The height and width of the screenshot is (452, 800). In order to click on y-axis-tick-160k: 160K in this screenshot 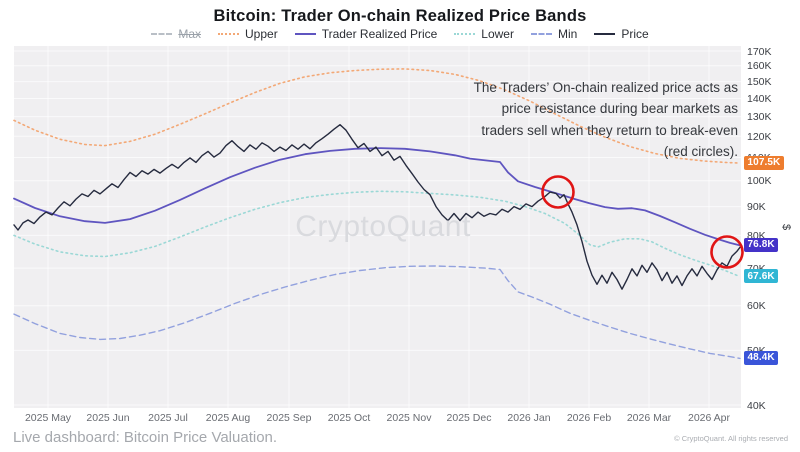, I will do `click(759, 66)`.